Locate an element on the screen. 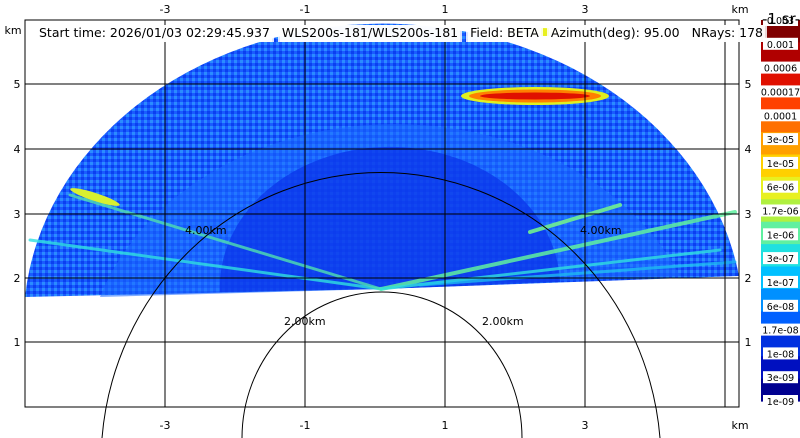 This screenshot has height=438, width=800. colorbar-label: 1e-06 is located at coordinates (780, 235).